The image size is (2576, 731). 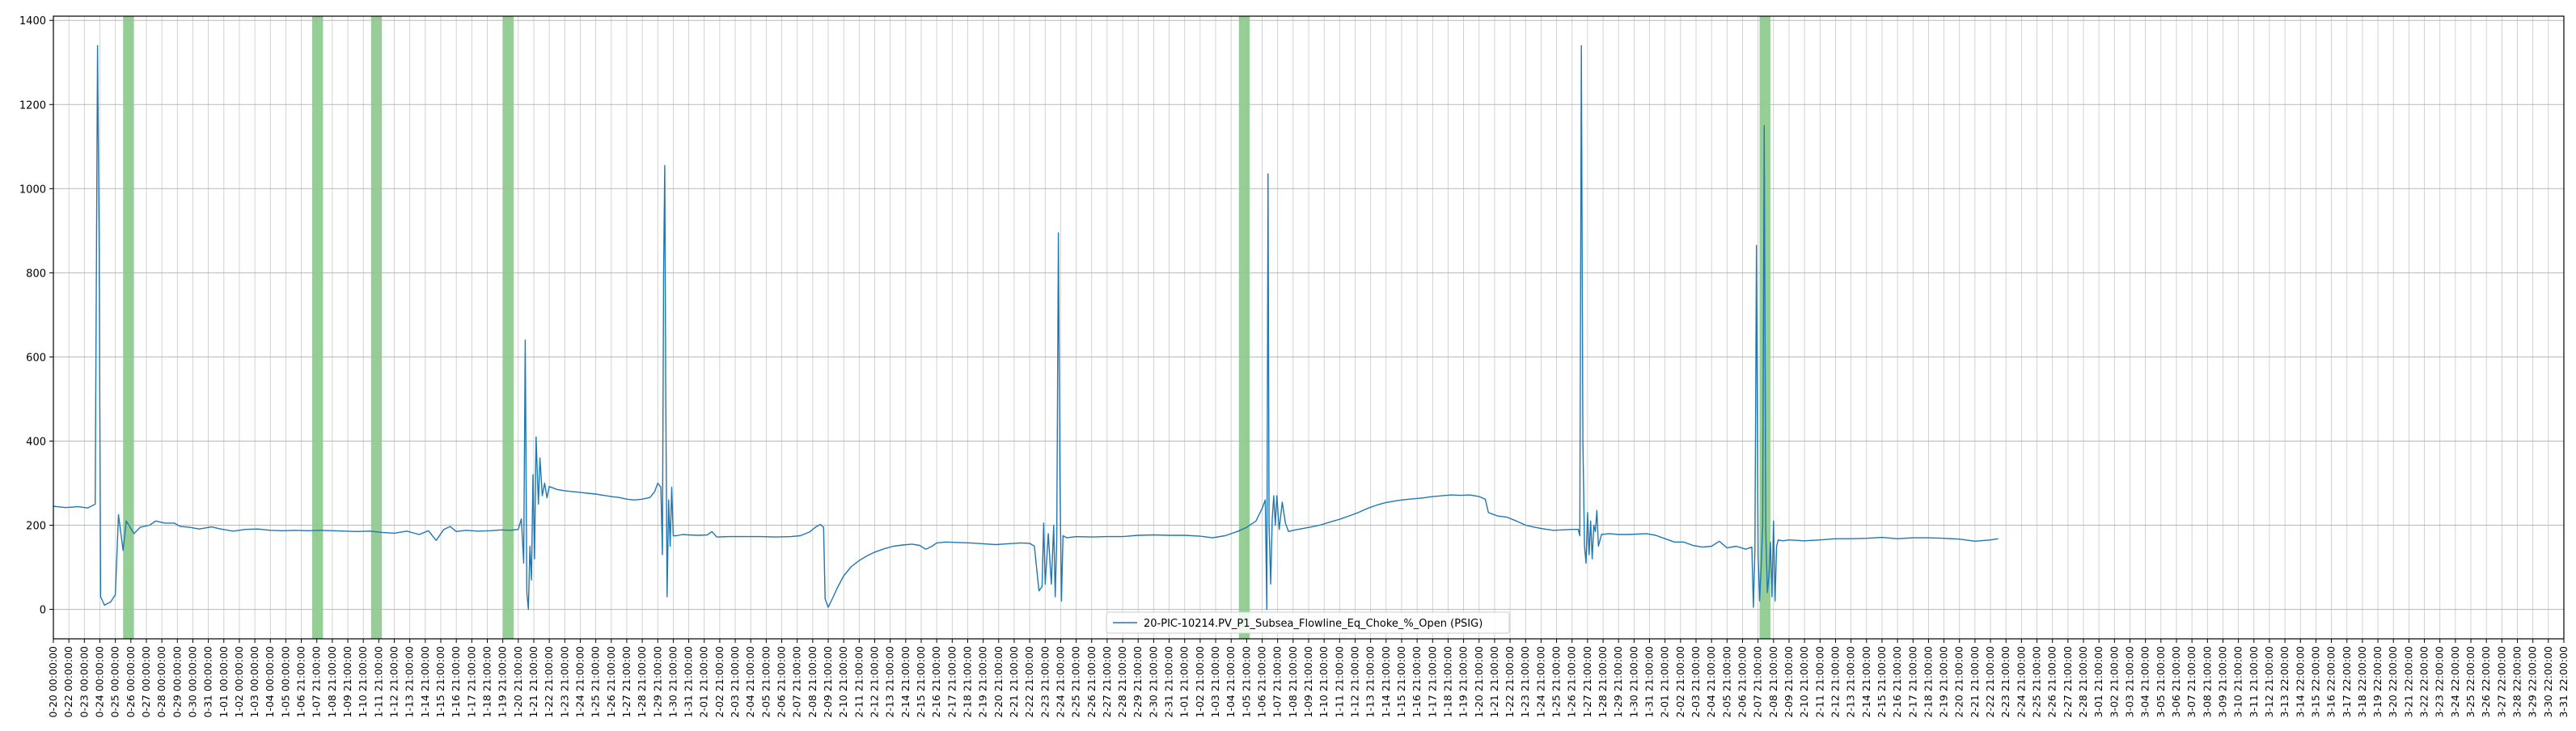 What do you see at coordinates (177, 682) in the screenshot?
I see `x-tick-label: 0-29 00:00:00` at bounding box center [177, 682].